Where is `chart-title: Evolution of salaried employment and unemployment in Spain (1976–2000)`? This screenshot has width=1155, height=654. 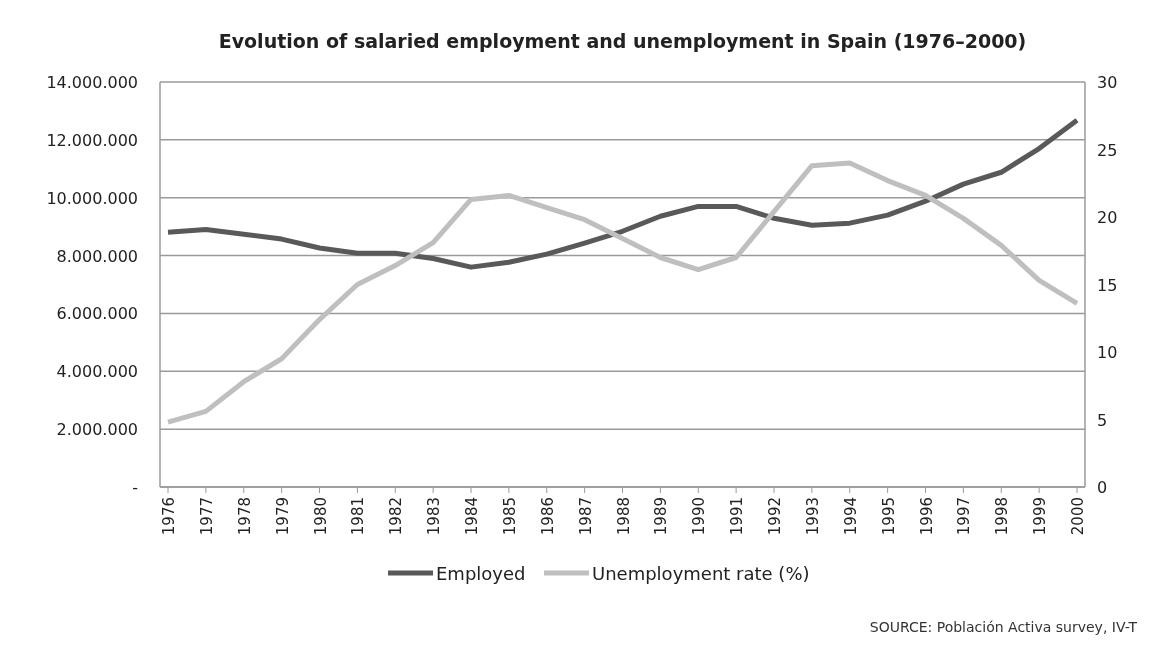
chart-title: Evolution of salaried employment and unemployment in Spain (1976–2000) is located at coordinates (622, 41).